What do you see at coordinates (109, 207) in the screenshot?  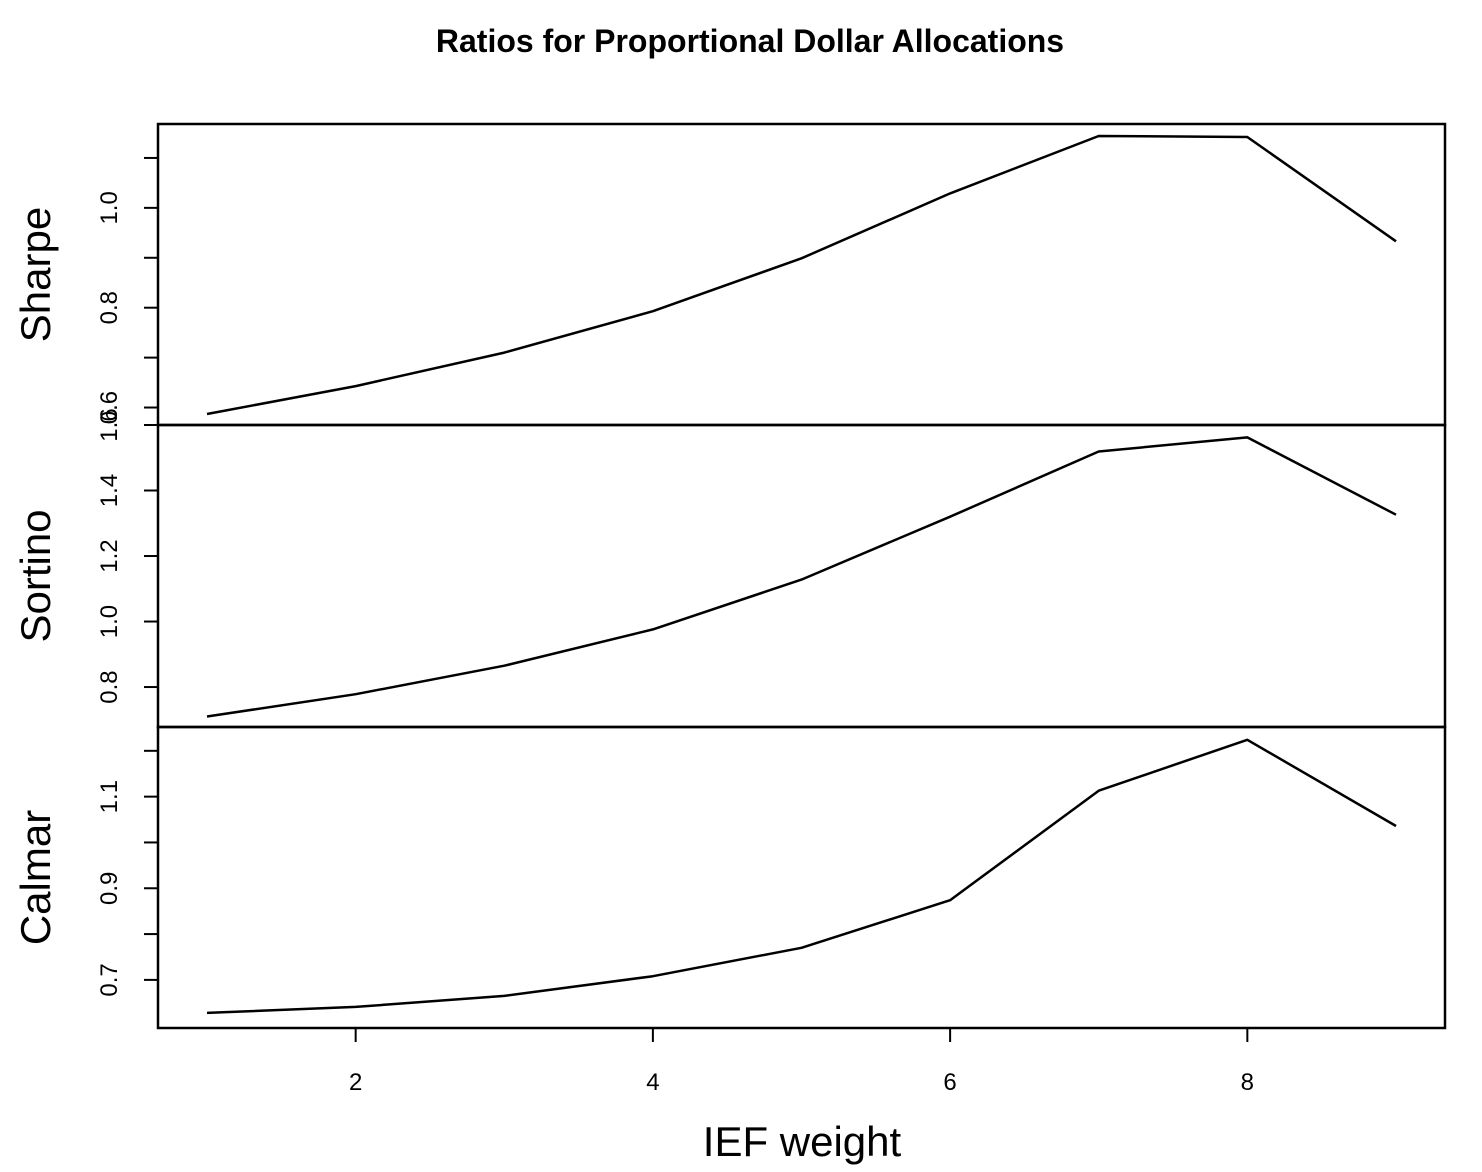 I see `panel-sharpe-y-tick-label: 1.0` at bounding box center [109, 207].